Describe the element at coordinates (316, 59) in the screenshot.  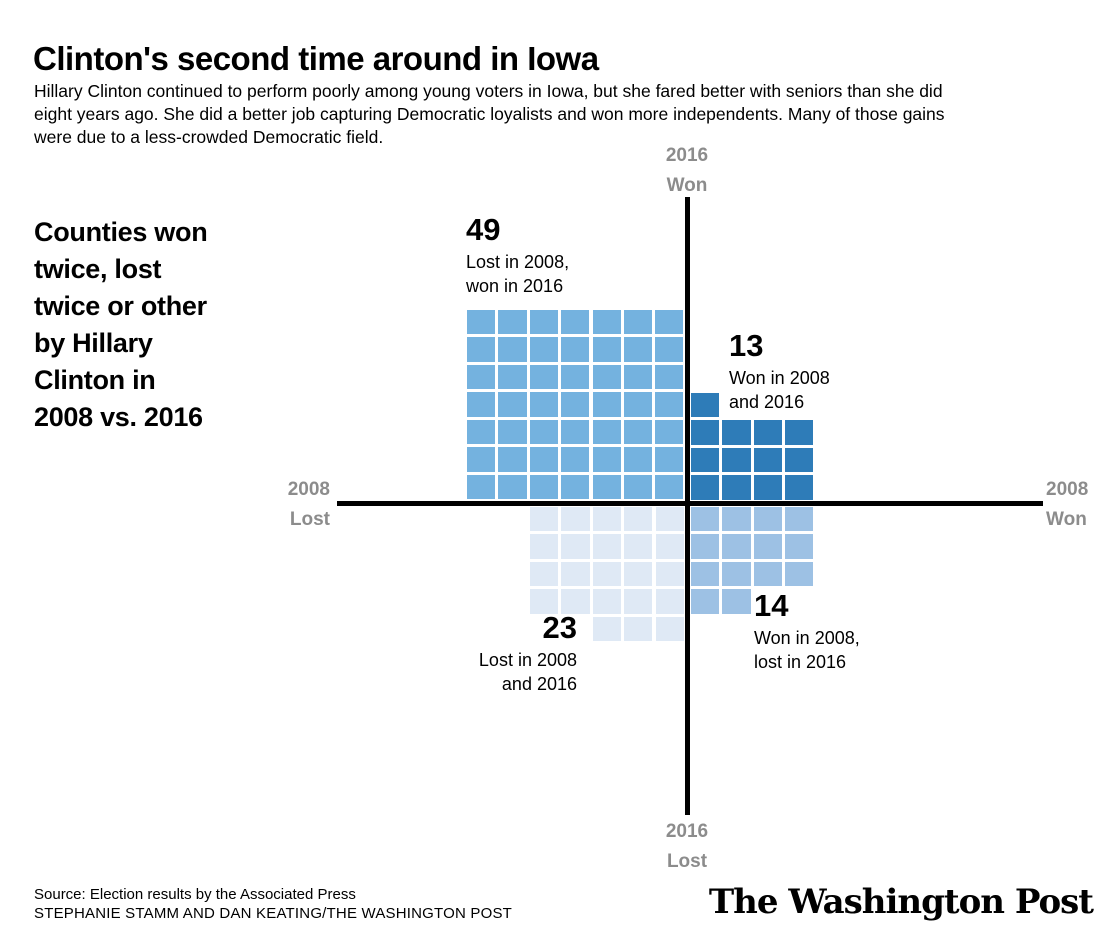
I see `page-title: Clinton's second time around in Iowa` at that location.